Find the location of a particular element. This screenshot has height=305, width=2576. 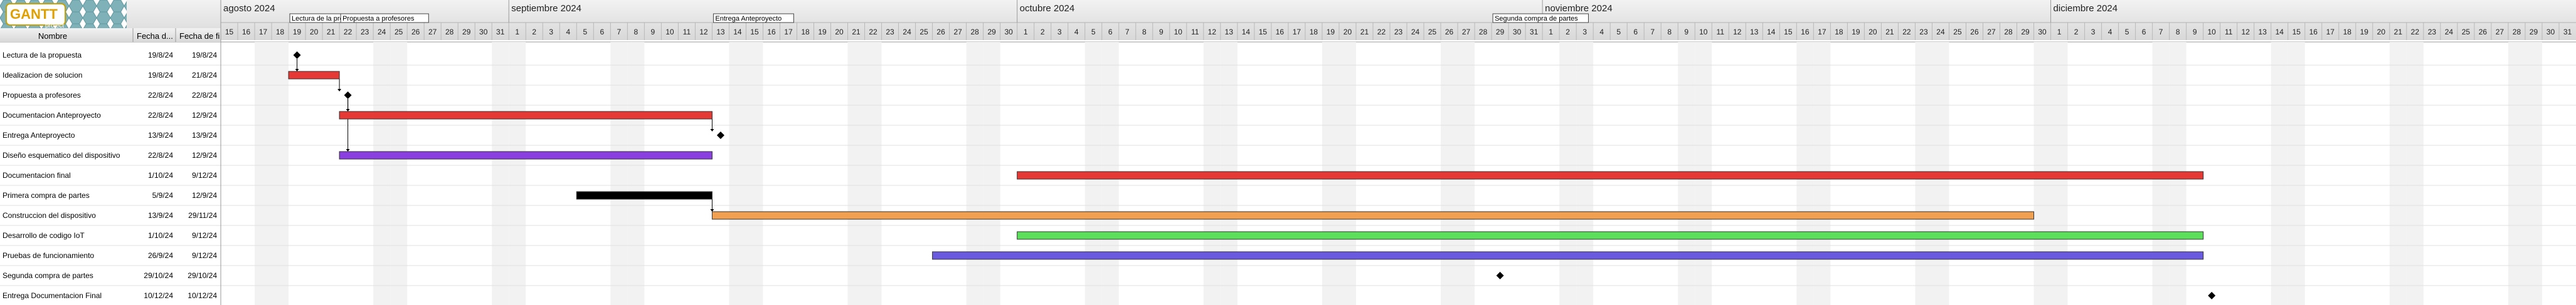

task-end-date: 10/12/24 is located at coordinates (202, 295).